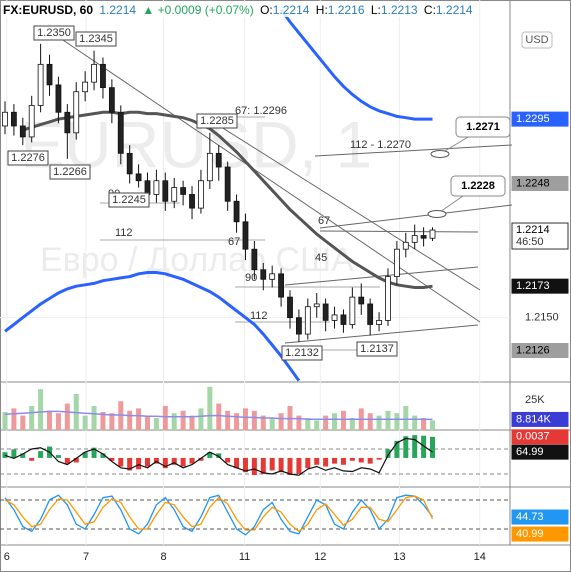 Image resolution: width=571 pixels, height=572 pixels. I want to click on symbol: FX:EURUSD, 60, so click(48, 10).